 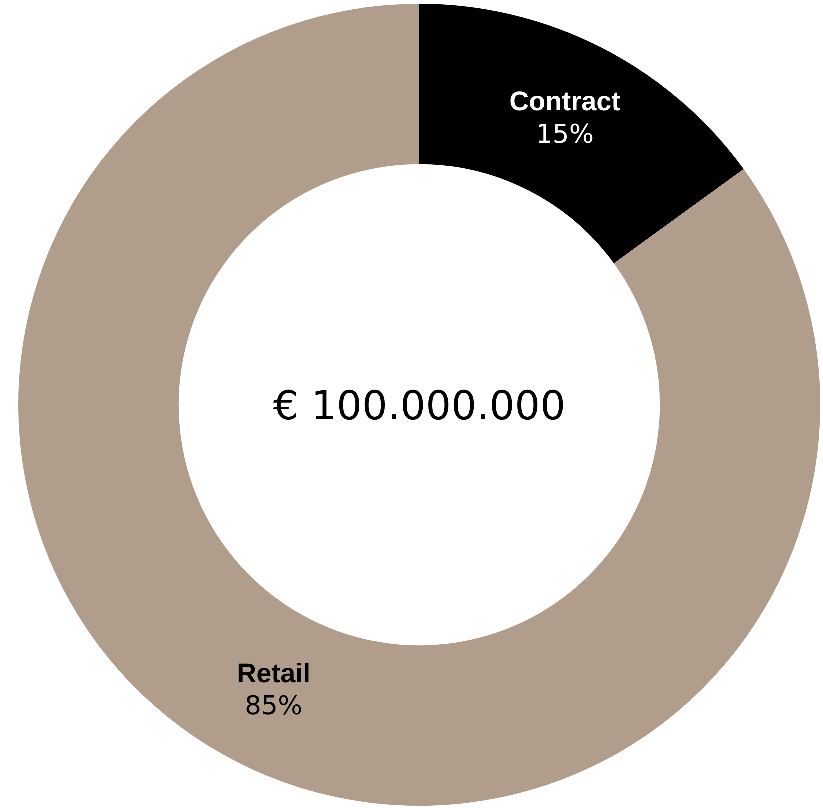 What do you see at coordinates (274, 673) in the screenshot?
I see `slice-label: Retail` at bounding box center [274, 673].